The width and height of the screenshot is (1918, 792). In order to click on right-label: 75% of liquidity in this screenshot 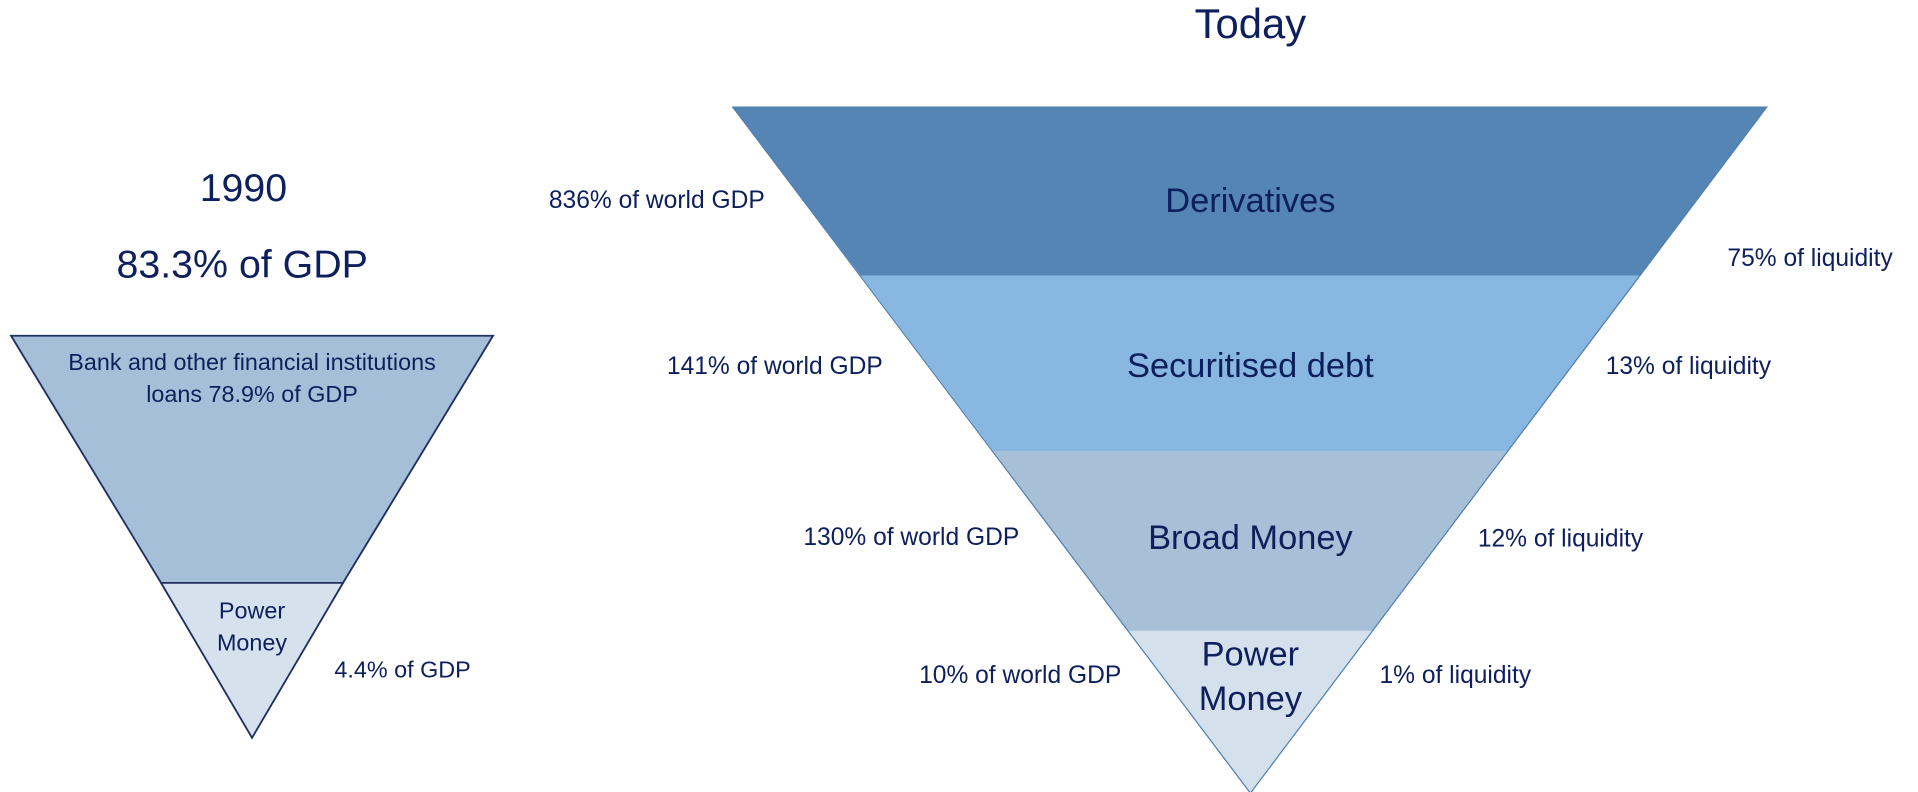, I will do `click(1810, 258)`.